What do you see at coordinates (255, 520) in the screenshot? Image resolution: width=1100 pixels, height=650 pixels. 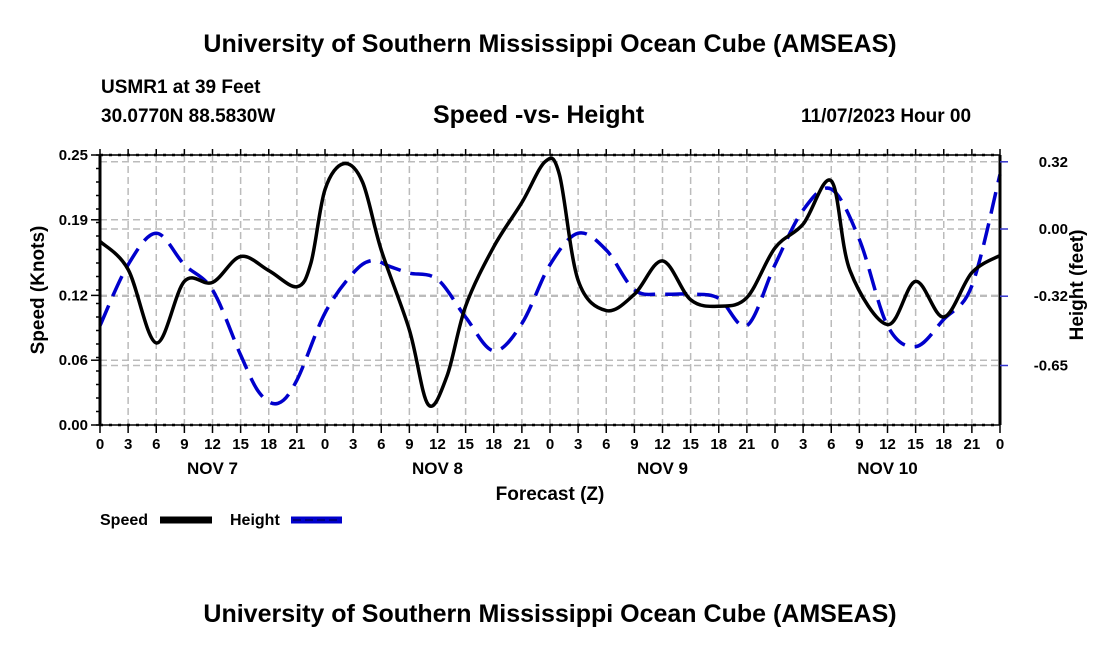 I see `legend-height-label: Height` at bounding box center [255, 520].